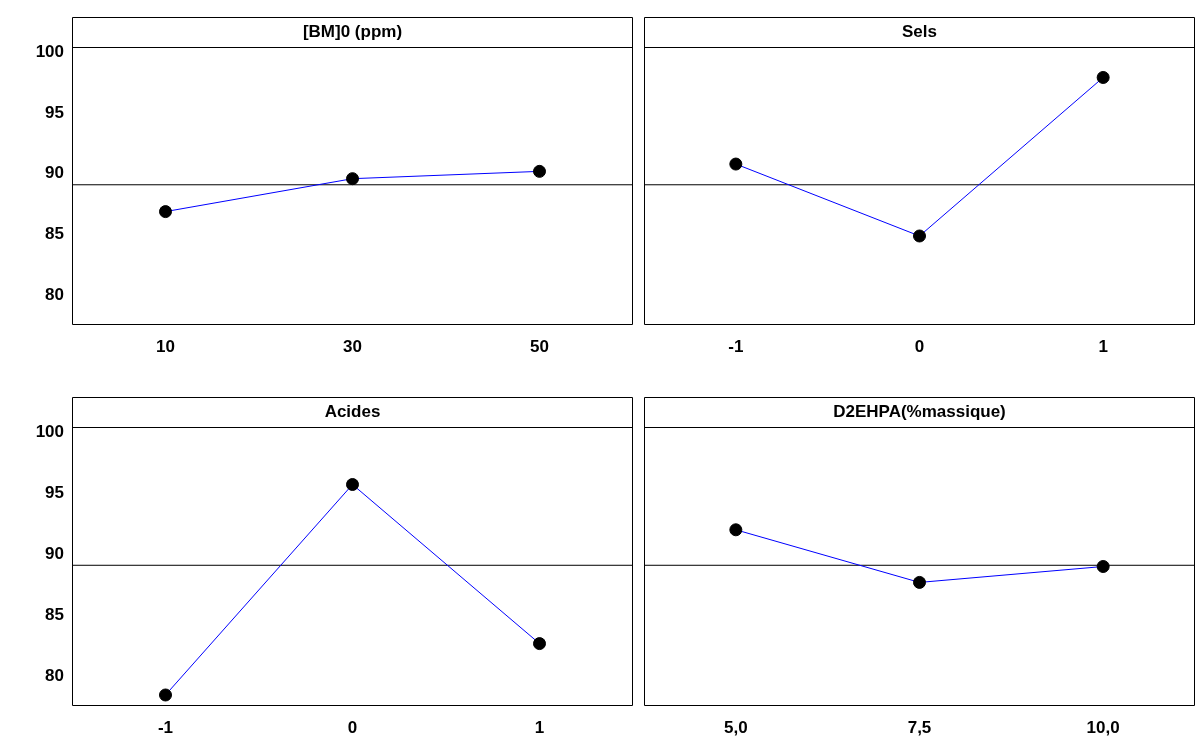 The height and width of the screenshot is (752, 1202). I want to click on chart-title: D2EHPA(%massique), so click(919, 411).